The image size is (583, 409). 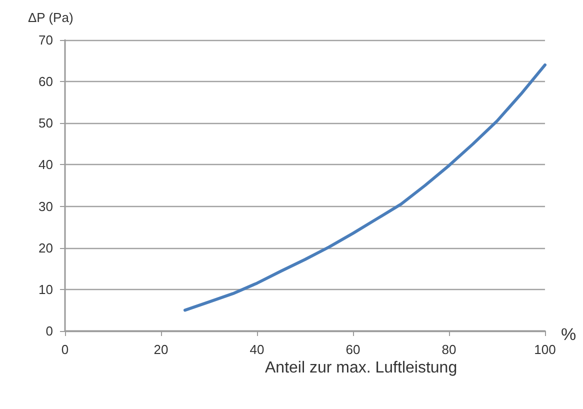 I want to click on y-tick-label: 40, so click(x=45, y=164).